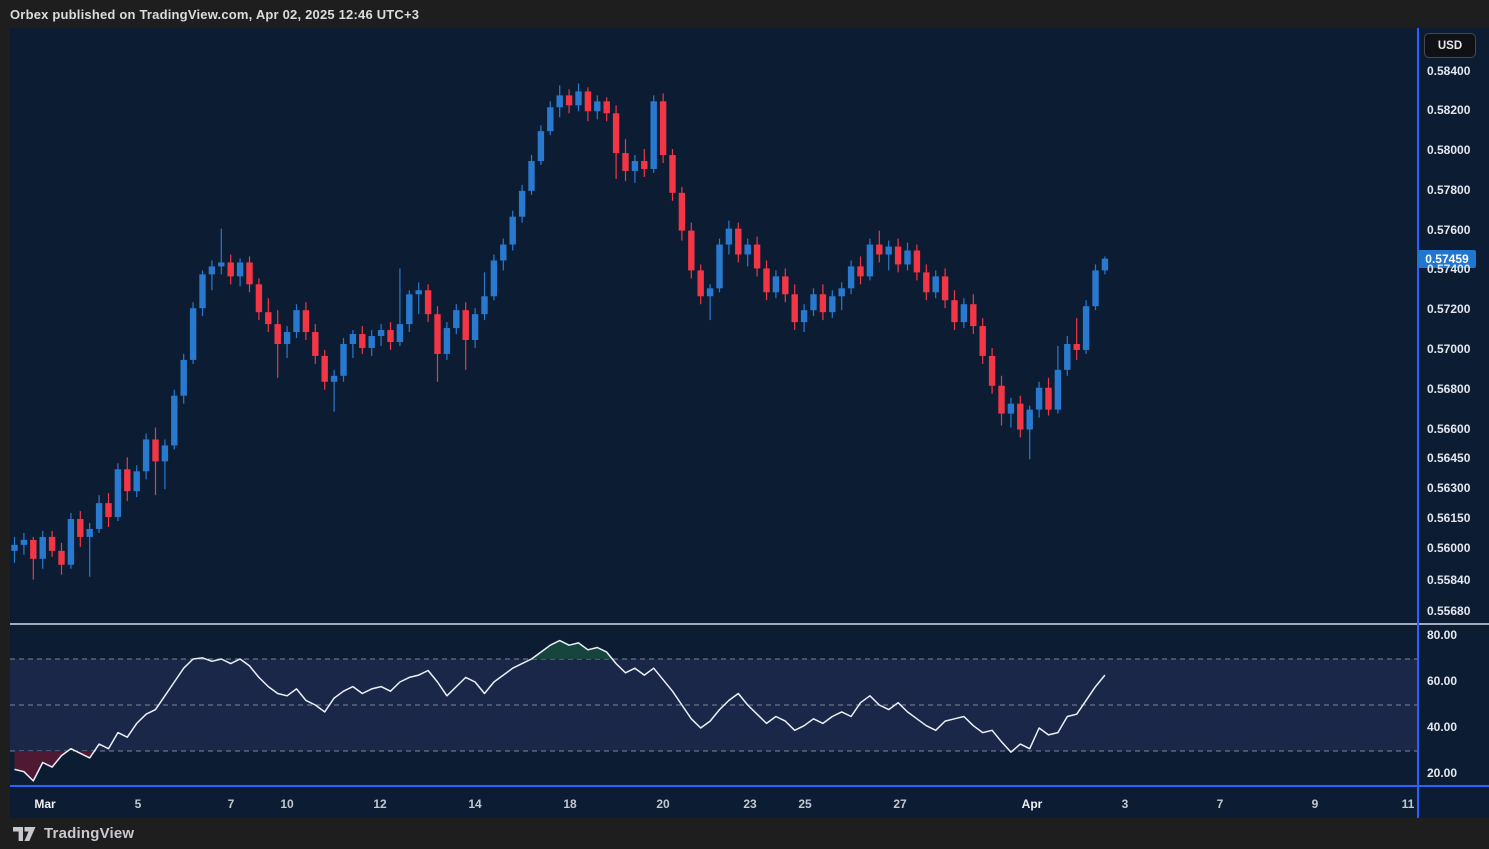  Describe the element at coordinates (1449, 611) in the screenshot. I see `price-tick-label: 0.55680` at that location.